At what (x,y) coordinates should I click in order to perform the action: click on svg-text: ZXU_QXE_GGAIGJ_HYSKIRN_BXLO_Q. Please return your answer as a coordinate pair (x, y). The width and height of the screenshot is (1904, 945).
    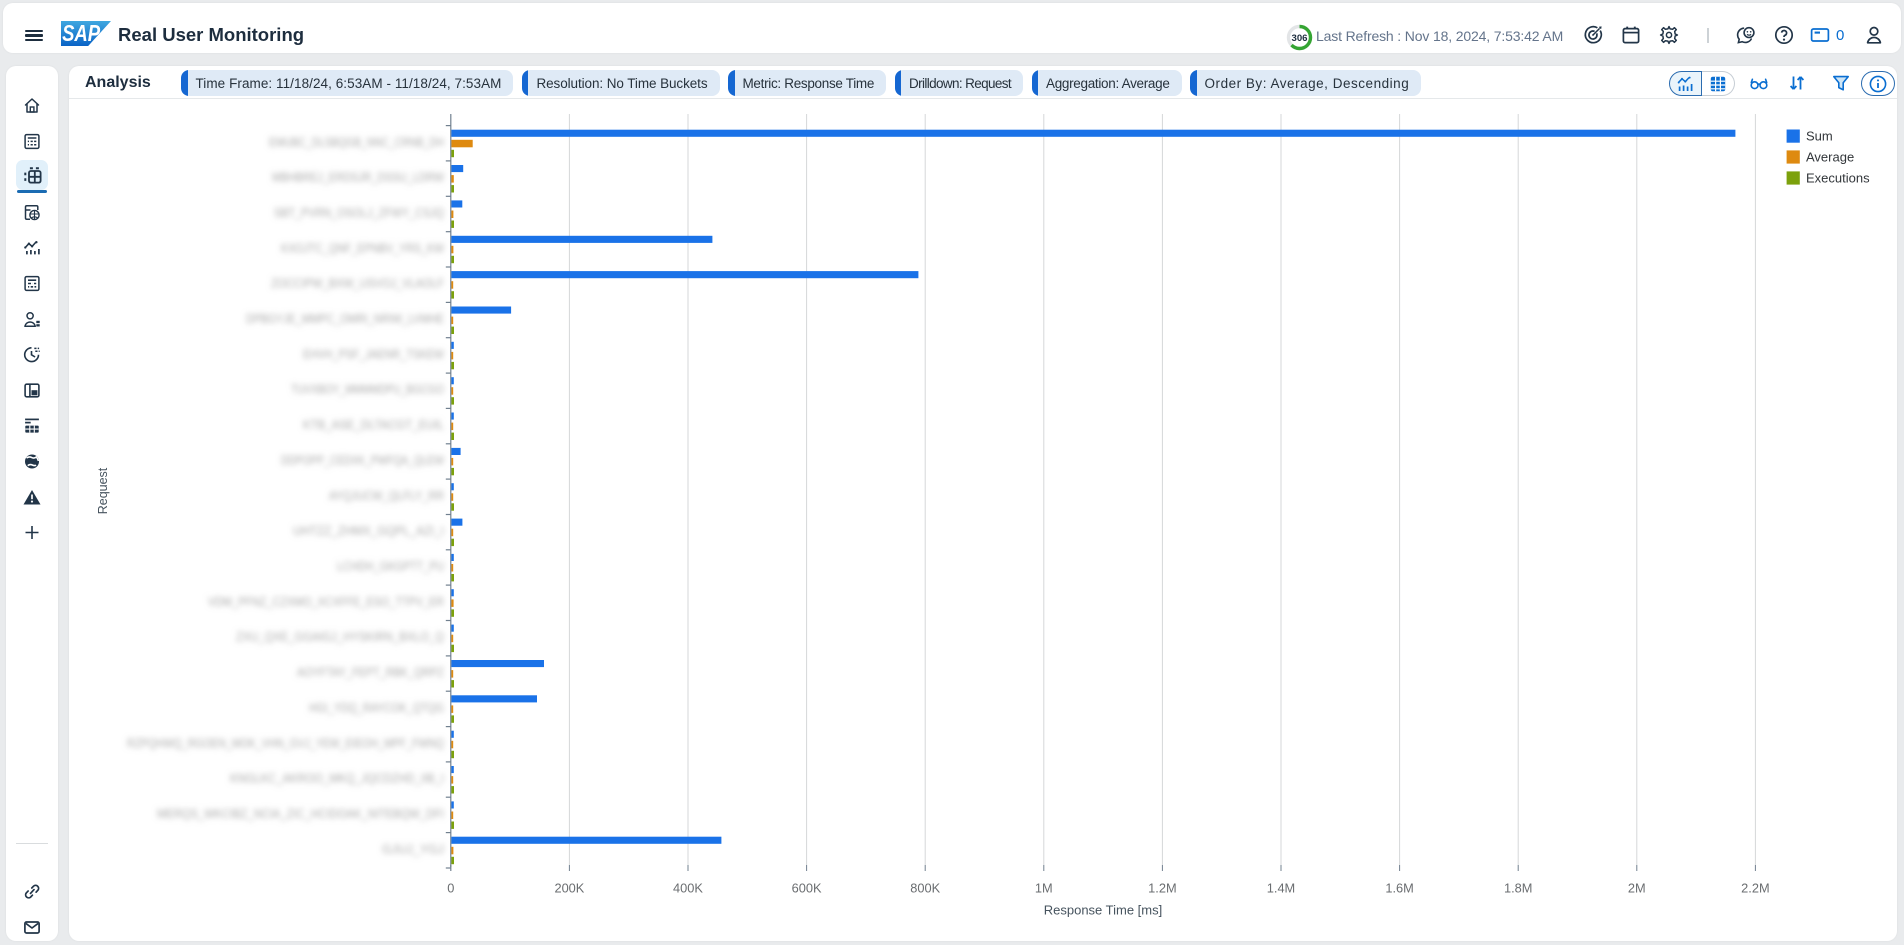
    Looking at the image, I should click on (340, 636).